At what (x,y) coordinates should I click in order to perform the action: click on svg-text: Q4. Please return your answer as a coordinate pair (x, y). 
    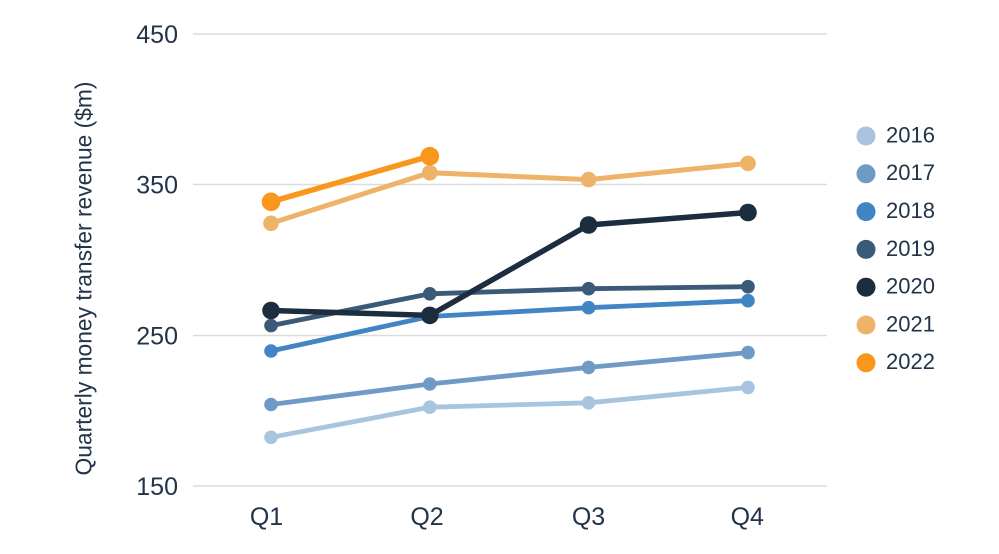
    Looking at the image, I should click on (747, 517).